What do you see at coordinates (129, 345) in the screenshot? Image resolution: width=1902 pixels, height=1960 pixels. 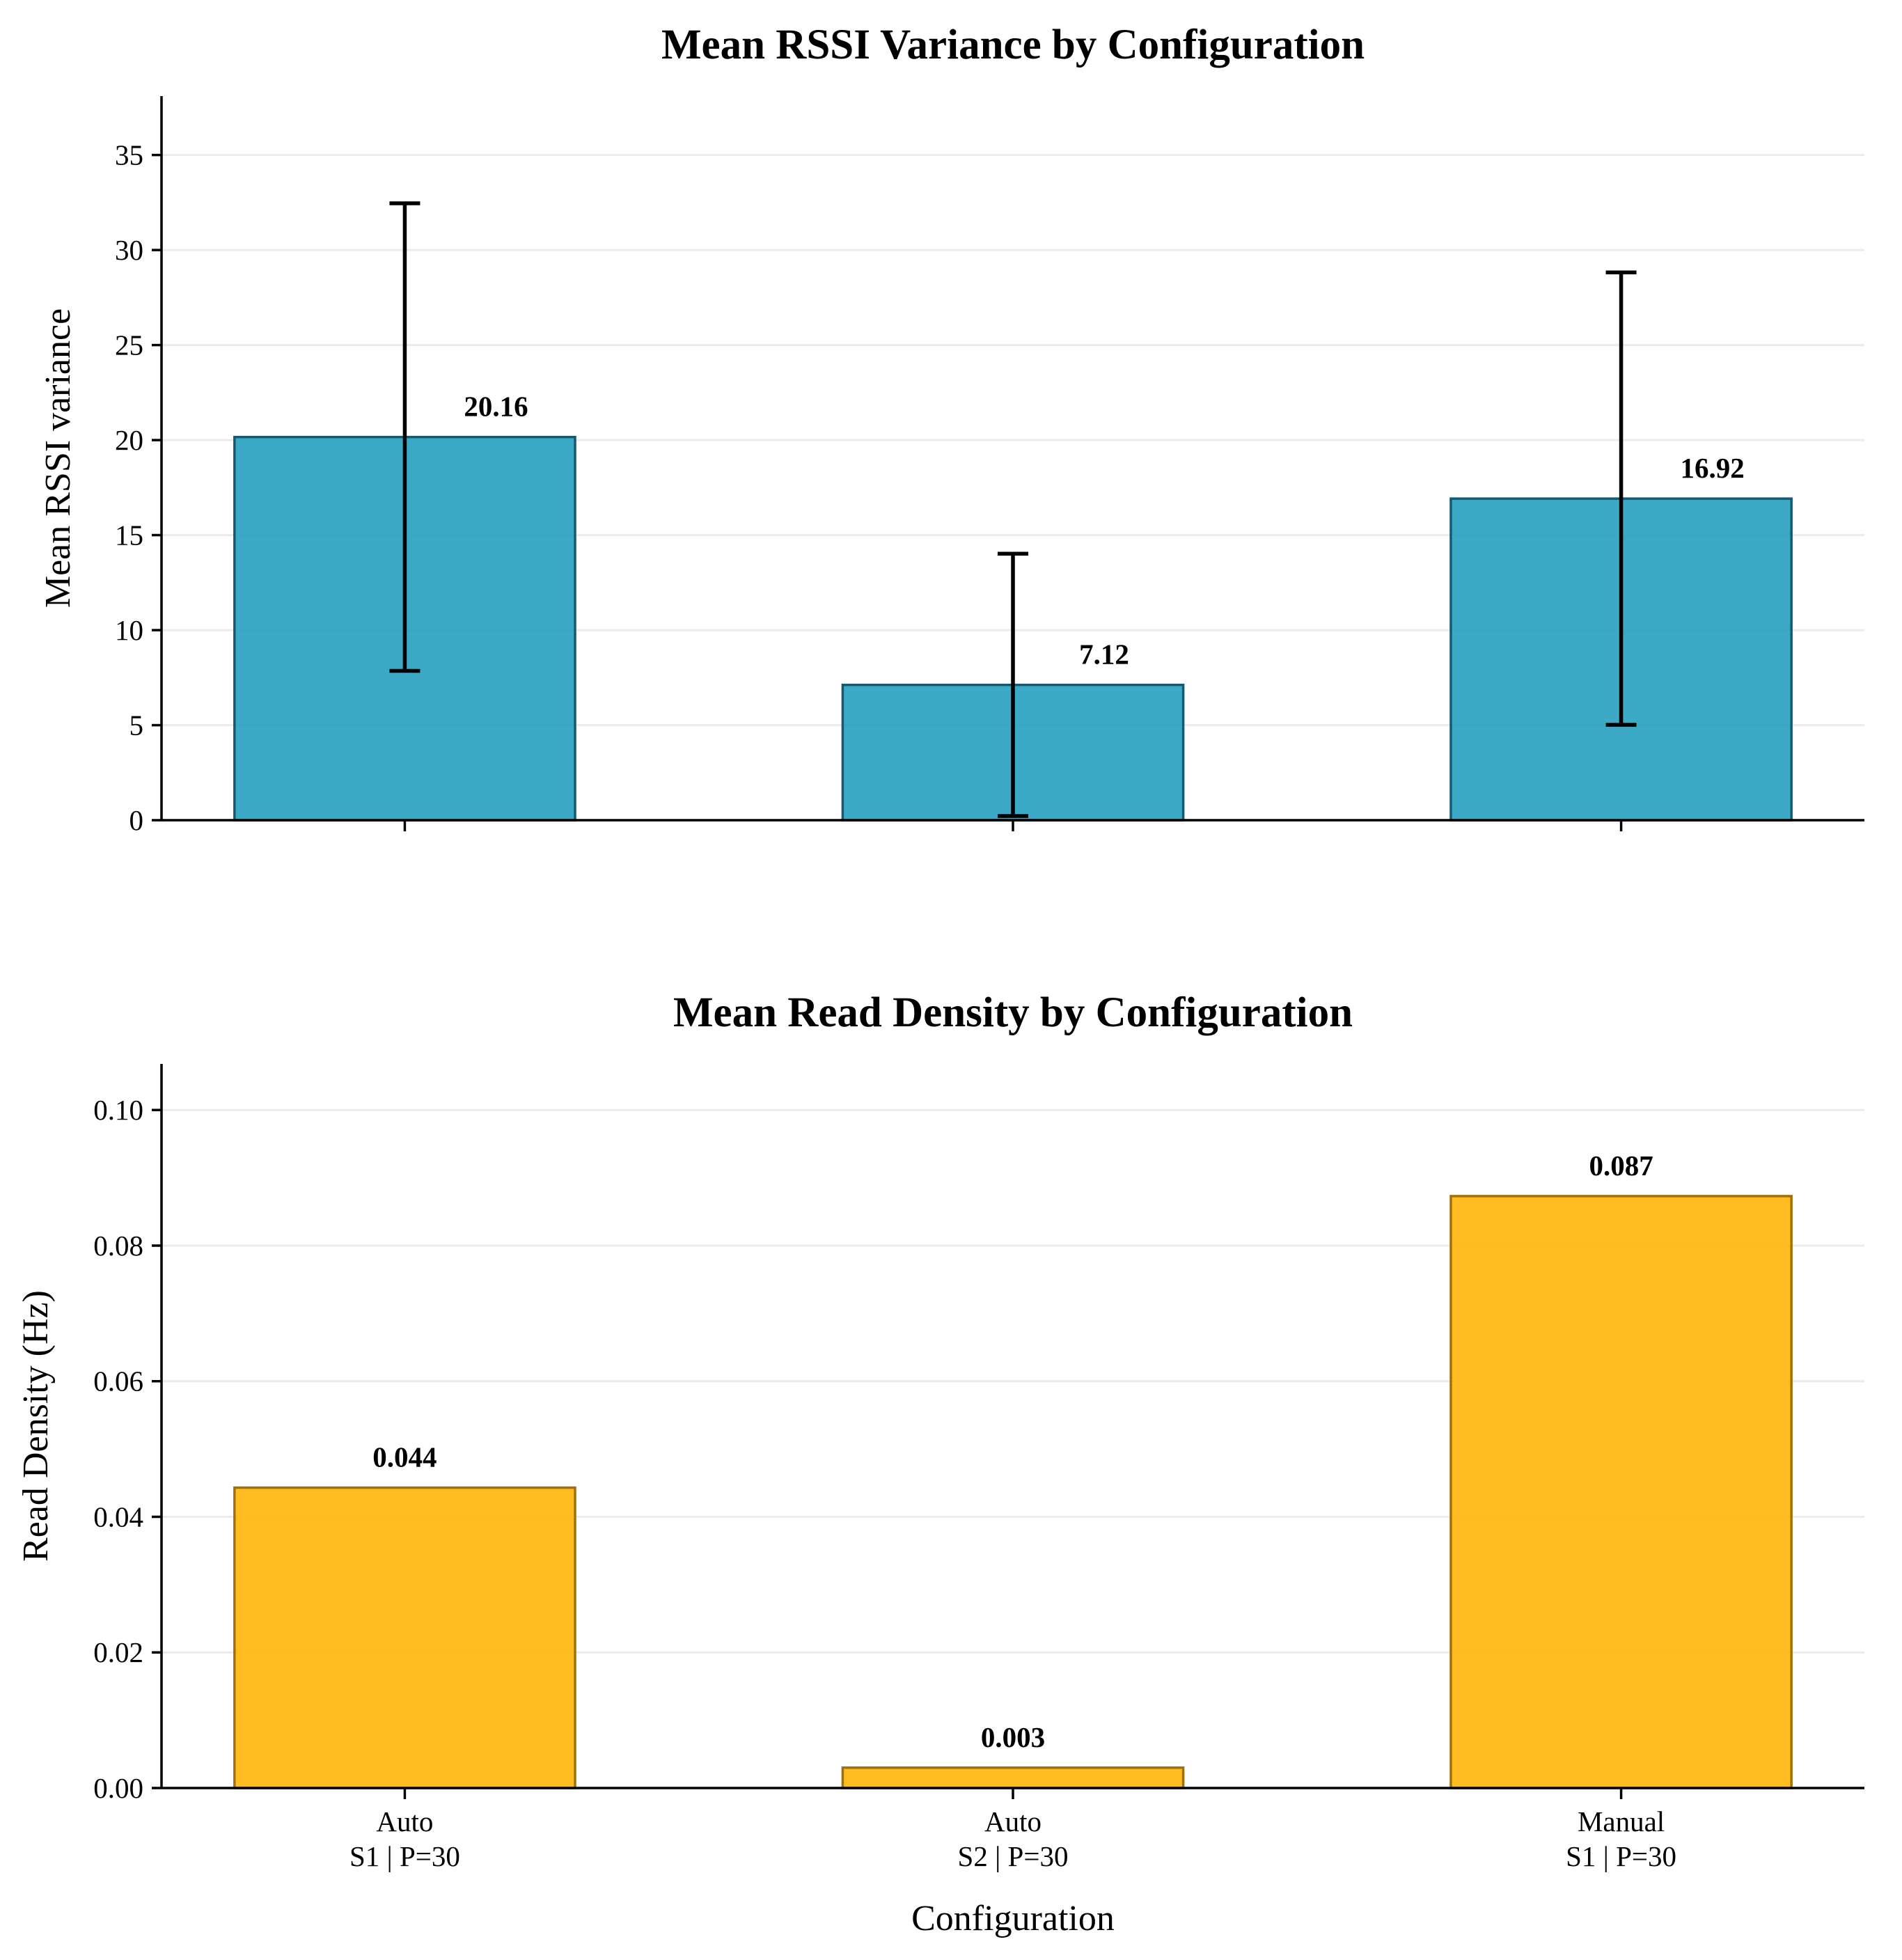 I see `y-tick-label: 25` at bounding box center [129, 345].